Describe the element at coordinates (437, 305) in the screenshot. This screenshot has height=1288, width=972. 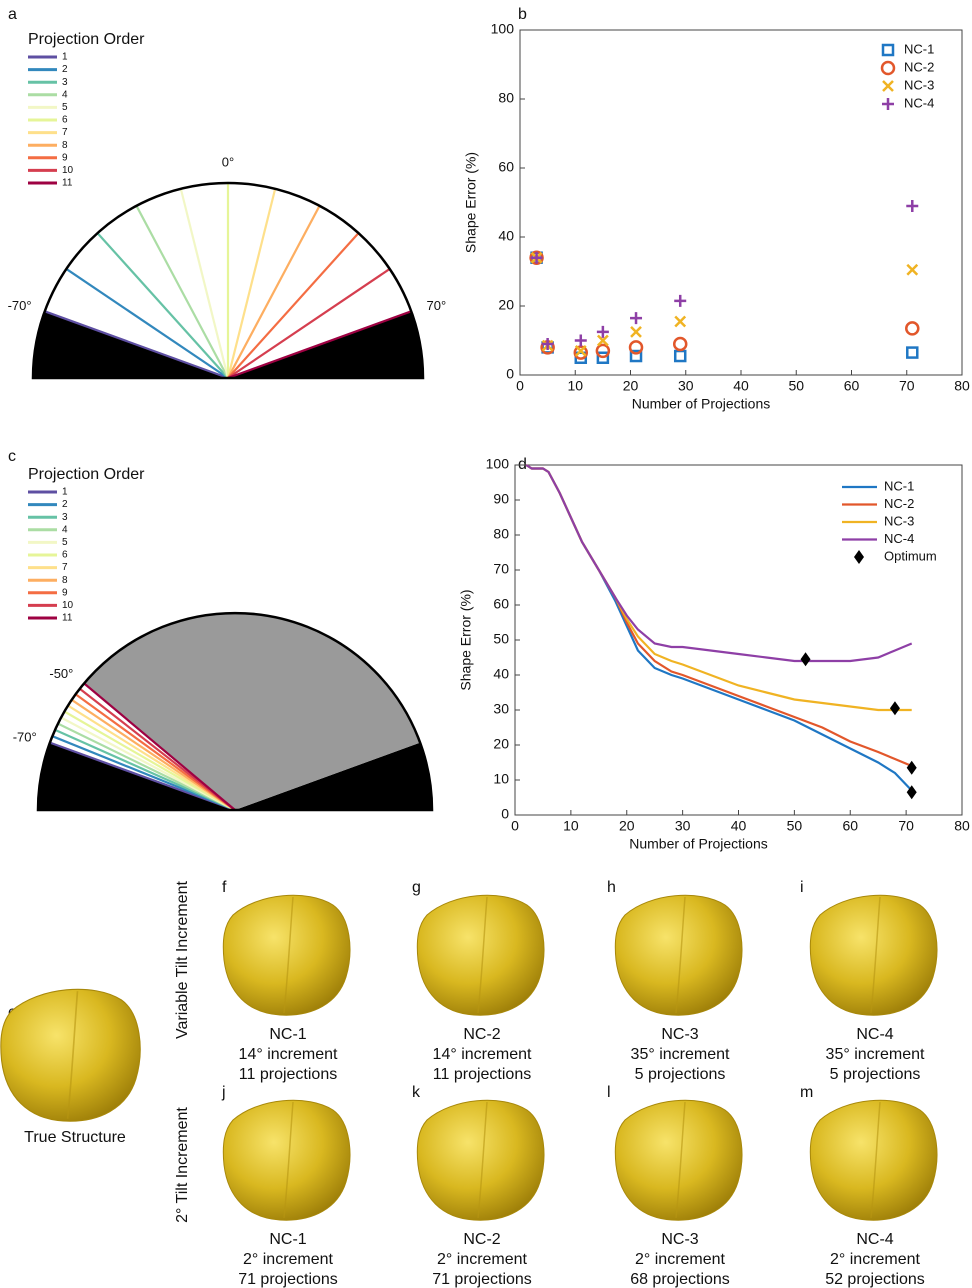
I see `angle-label: 70°` at that location.